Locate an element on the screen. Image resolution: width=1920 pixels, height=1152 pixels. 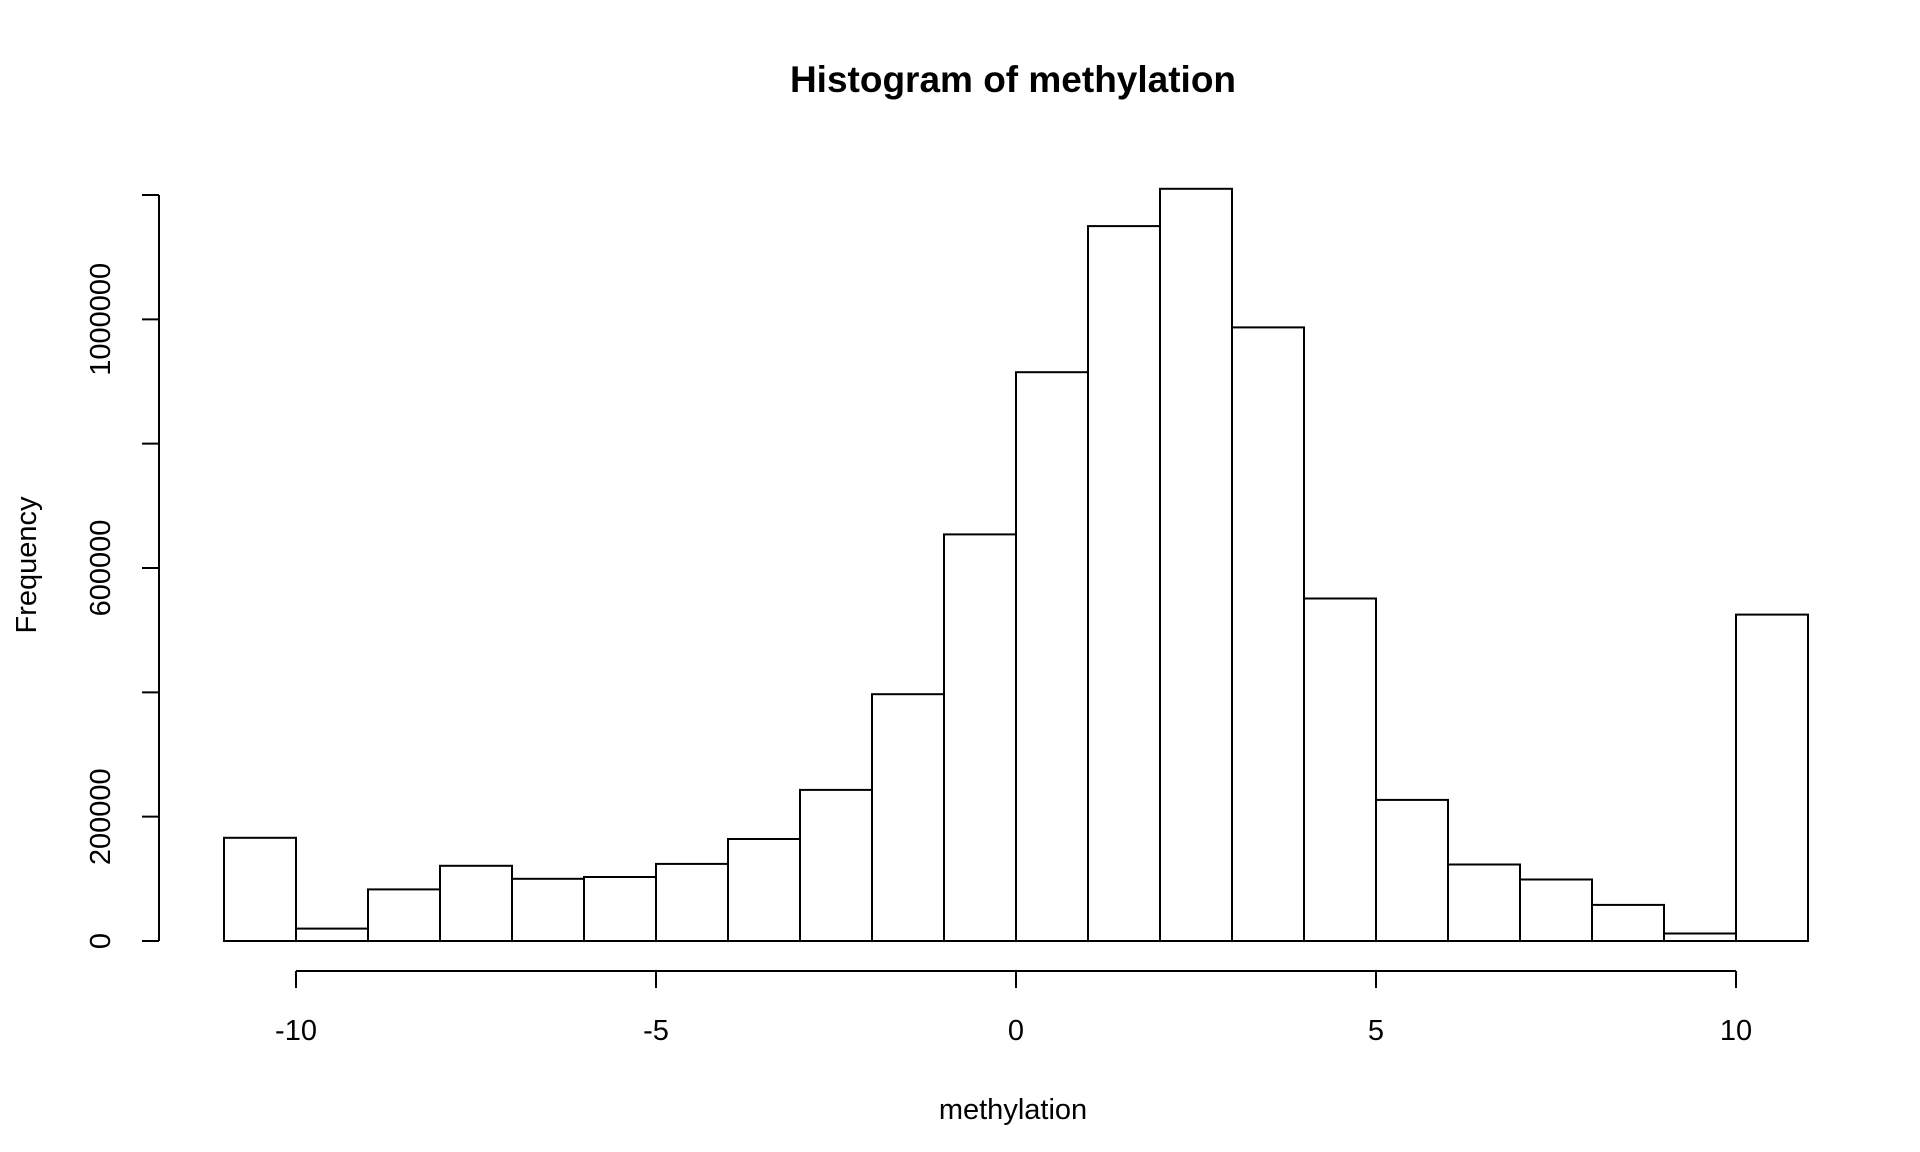
y-axis: 0 200000 600000 1000000 is located at coordinates (122, 571).